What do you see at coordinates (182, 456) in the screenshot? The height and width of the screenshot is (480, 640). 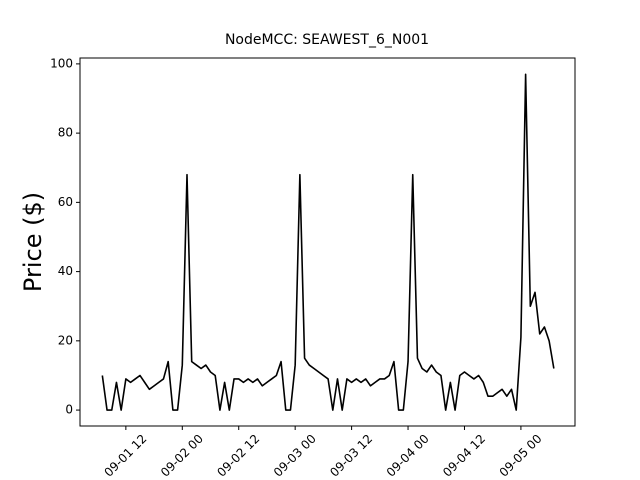 I see `x-tick-label: 09-02 00` at bounding box center [182, 456].